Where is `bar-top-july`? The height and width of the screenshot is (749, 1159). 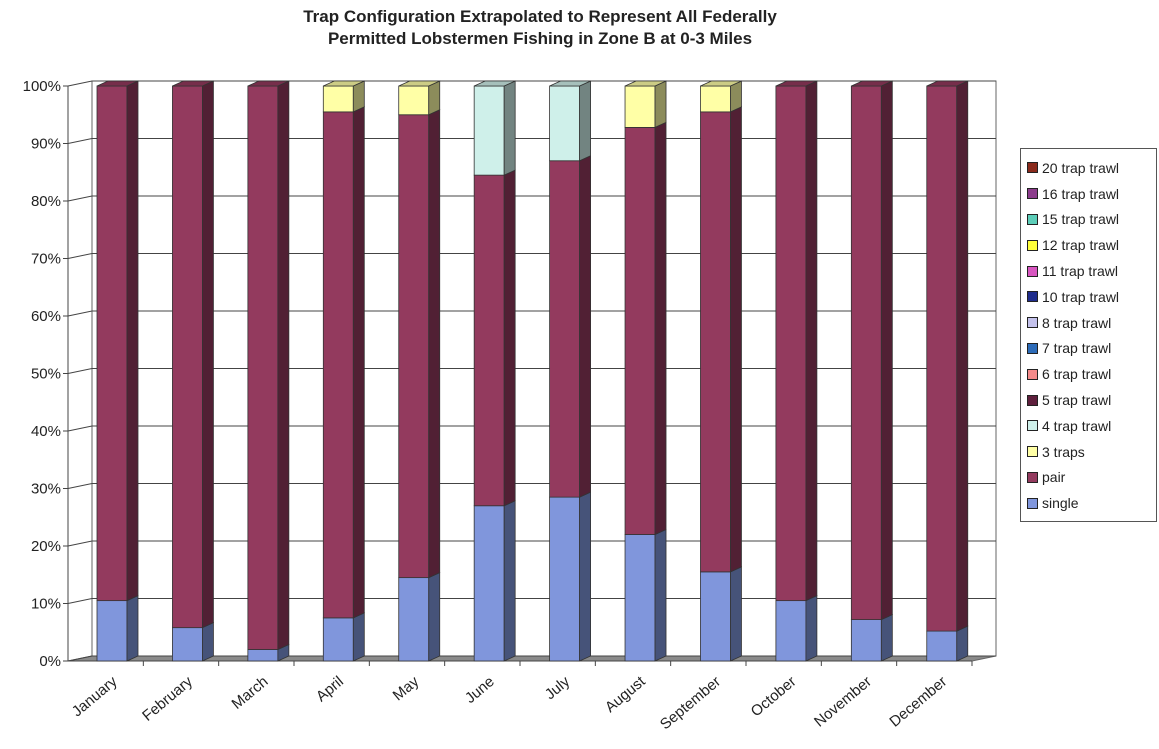
bar-top-july is located at coordinates (570, 83).